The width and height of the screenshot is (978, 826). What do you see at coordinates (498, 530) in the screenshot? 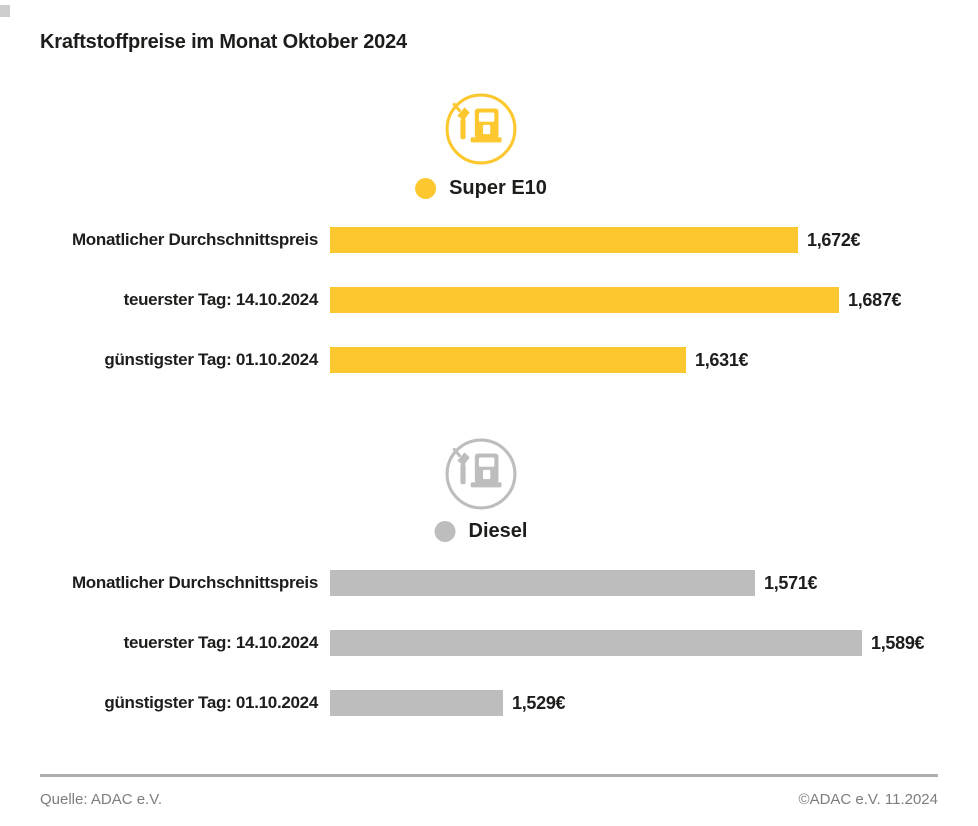
I see `legend-label-diesel: Diesel` at bounding box center [498, 530].